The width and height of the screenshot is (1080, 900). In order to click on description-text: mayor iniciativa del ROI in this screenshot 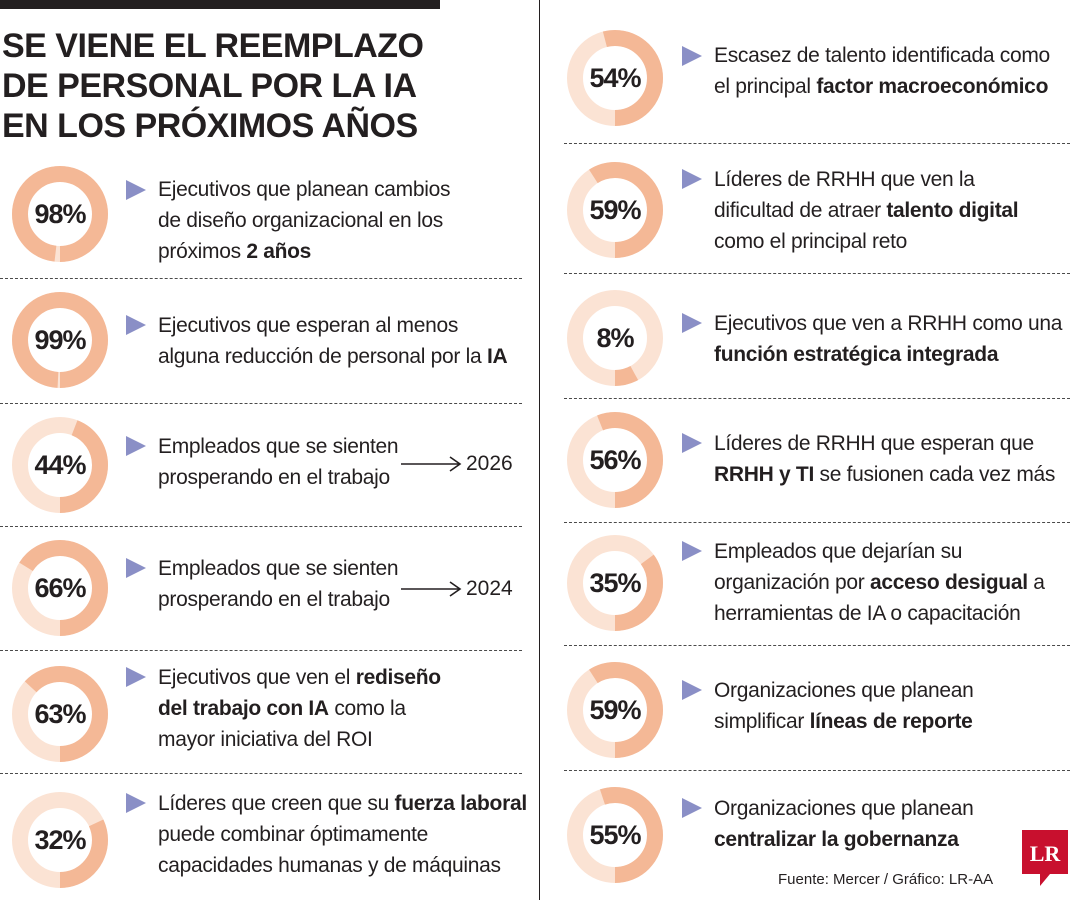, I will do `click(265, 739)`.